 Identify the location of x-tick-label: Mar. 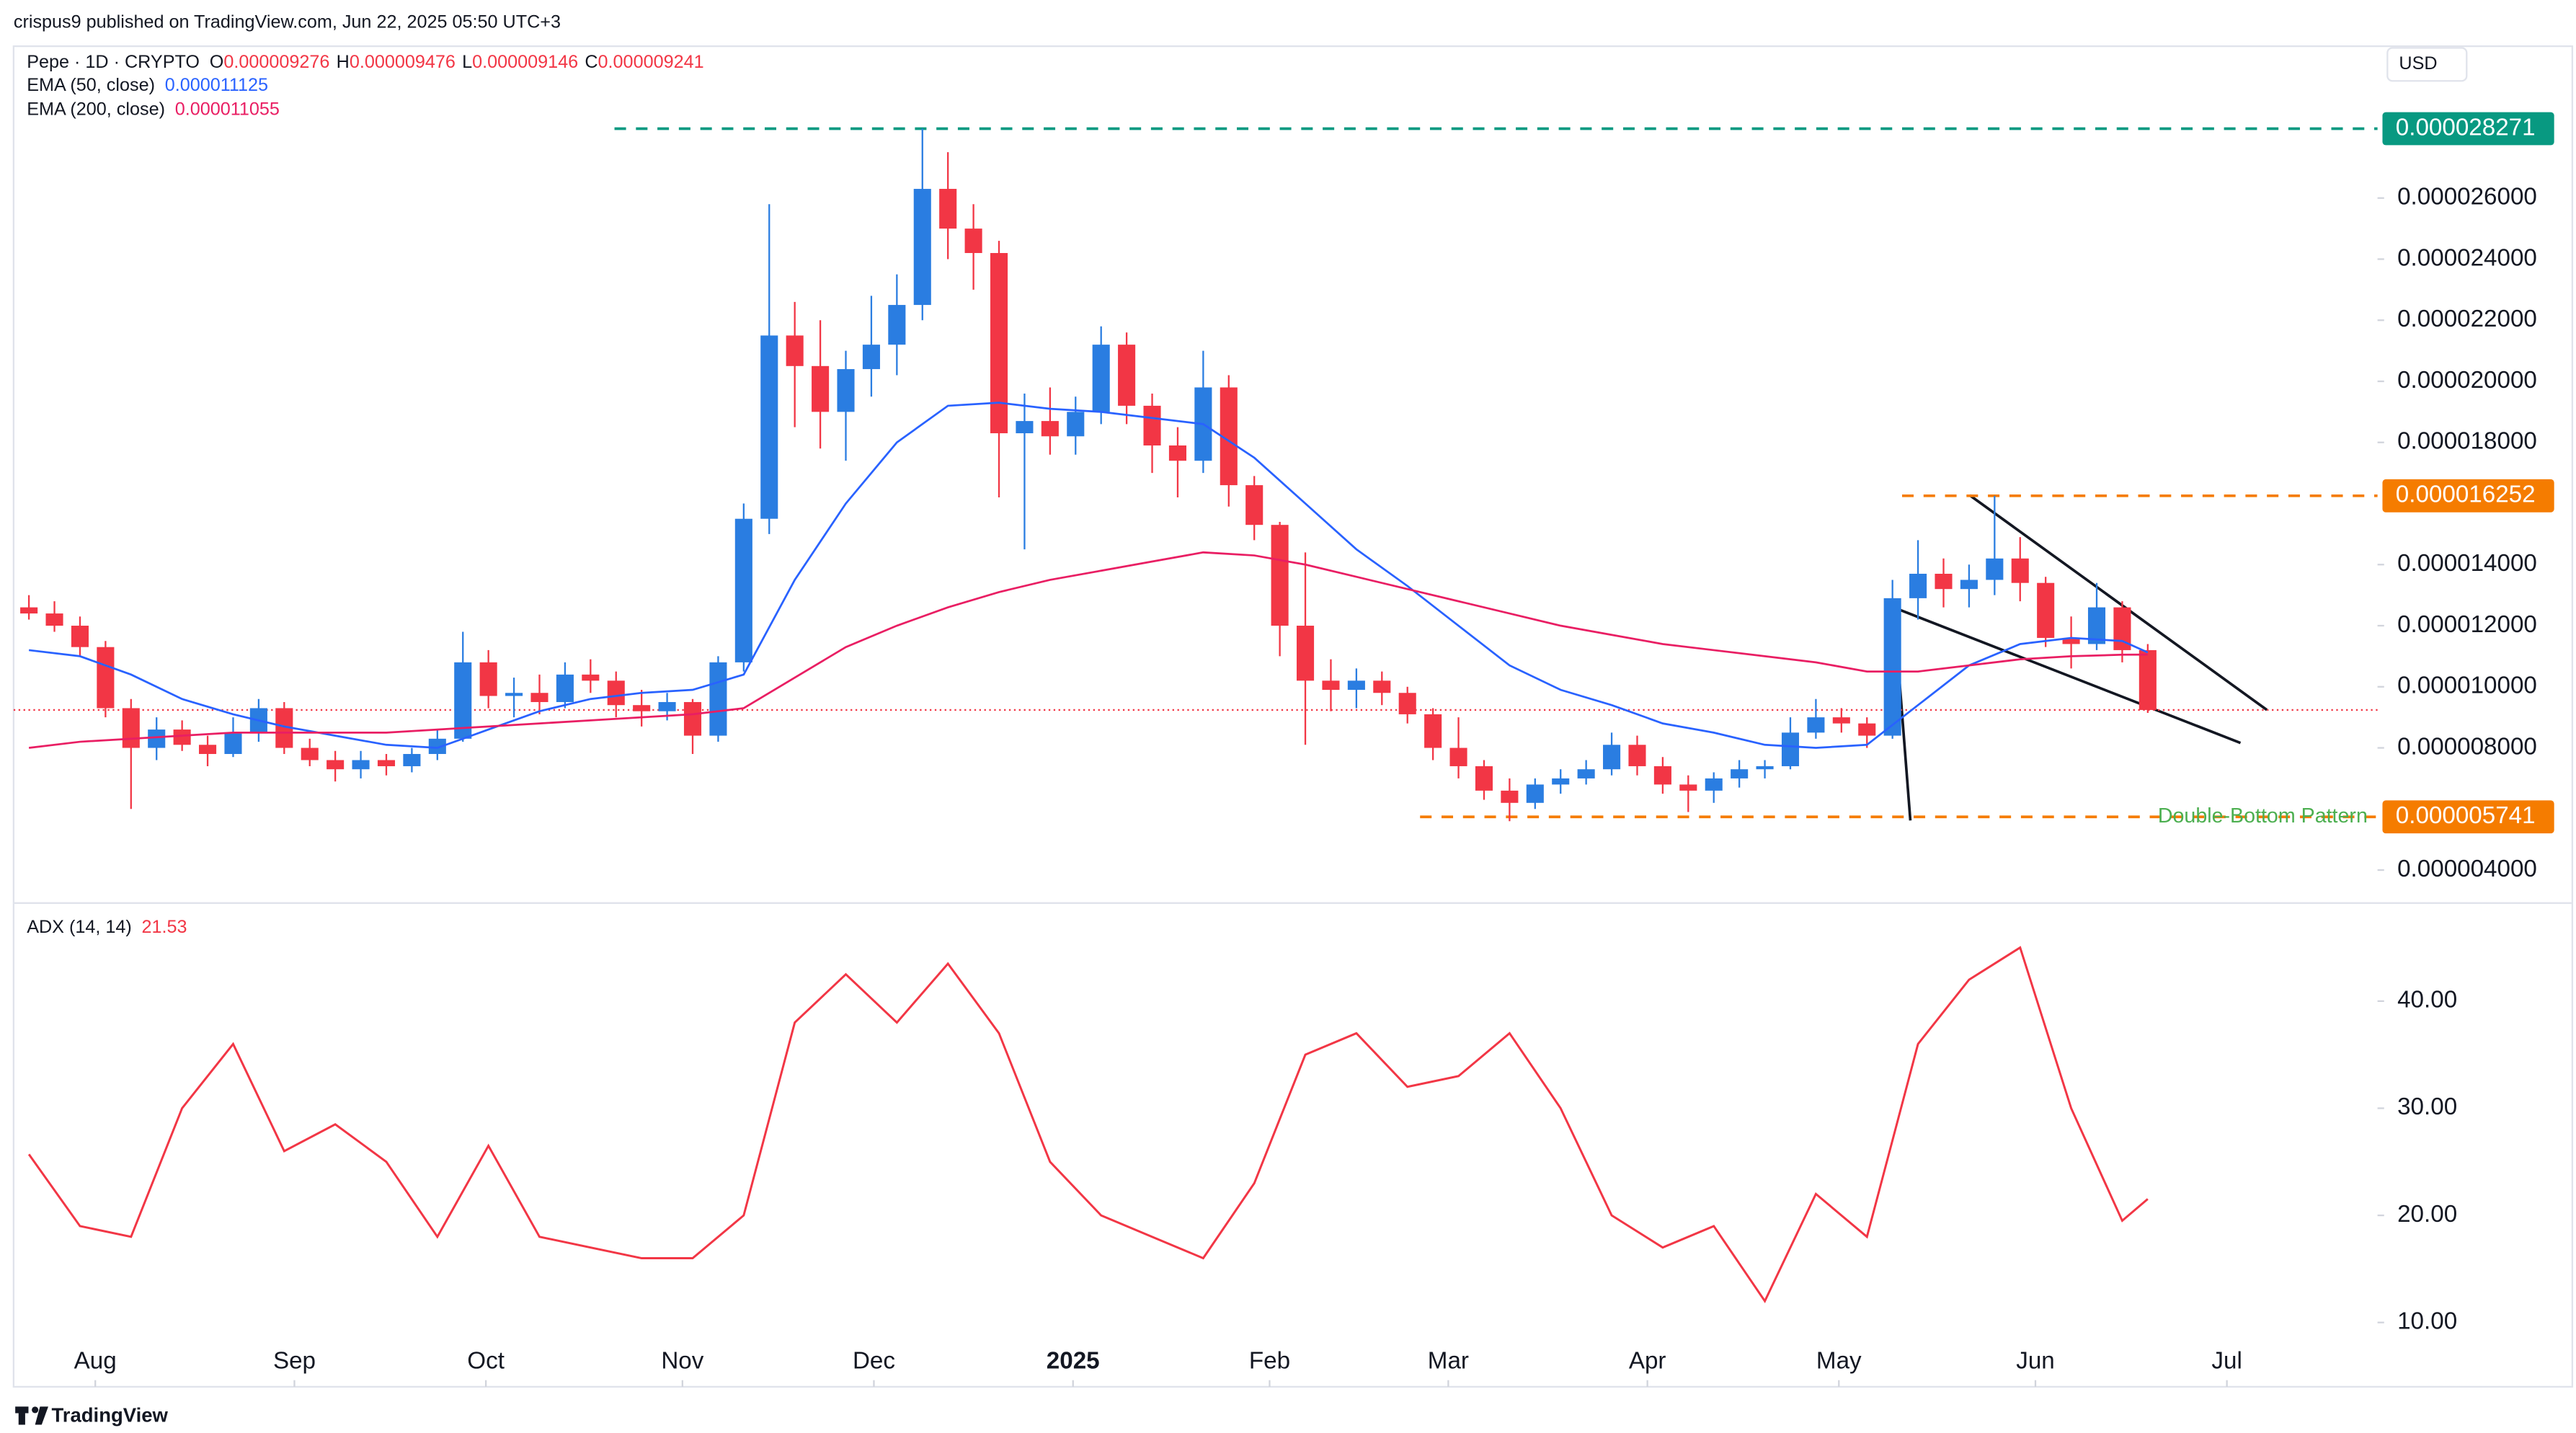
(1448, 1360).